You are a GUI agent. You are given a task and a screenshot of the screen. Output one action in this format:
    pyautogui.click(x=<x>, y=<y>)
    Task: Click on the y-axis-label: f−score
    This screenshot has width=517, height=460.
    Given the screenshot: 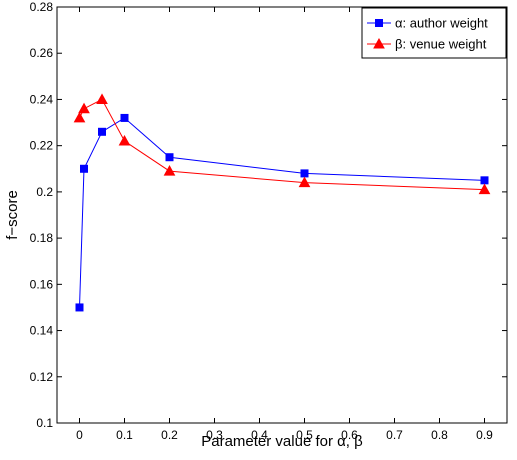 What is the action you would take?
    pyautogui.click(x=12, y=215)
    